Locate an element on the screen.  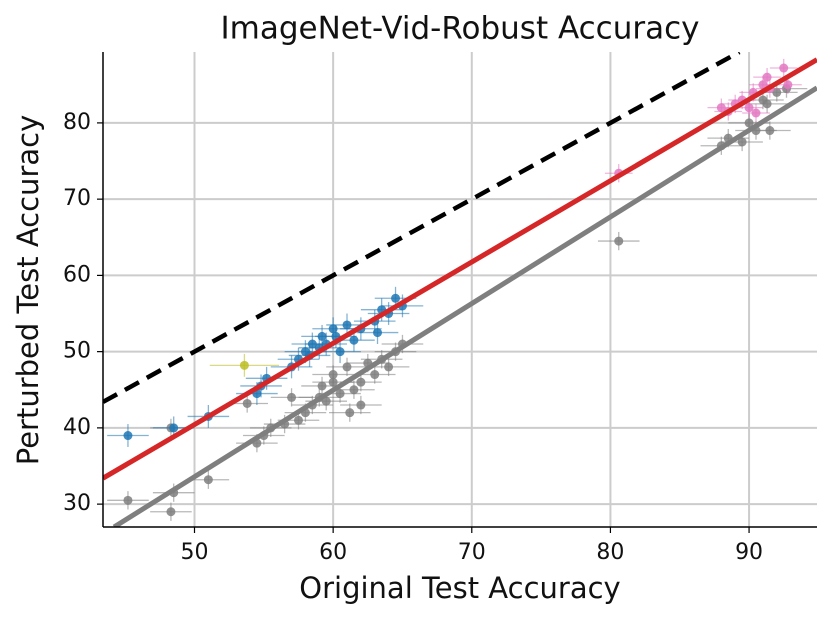
x-tick-label: 70 is located at coordinates (472, 552).